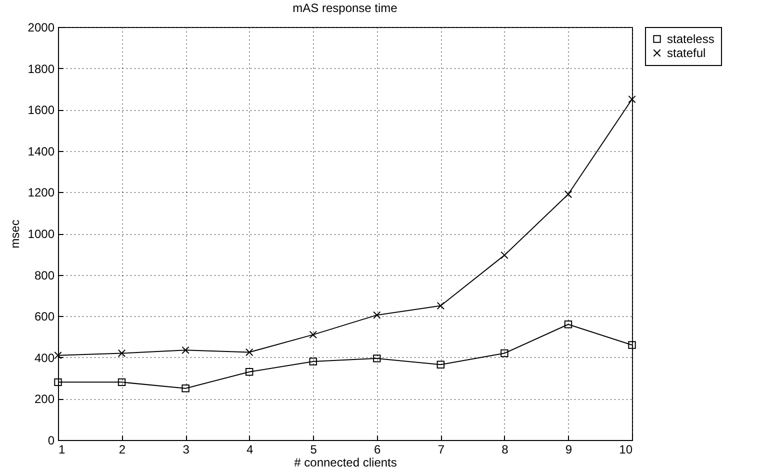 This screenshot has height=474, width=779. Describe the element at coordinates (44, 317) in the screenshot. I see `y-tick-label: 600` at that location.